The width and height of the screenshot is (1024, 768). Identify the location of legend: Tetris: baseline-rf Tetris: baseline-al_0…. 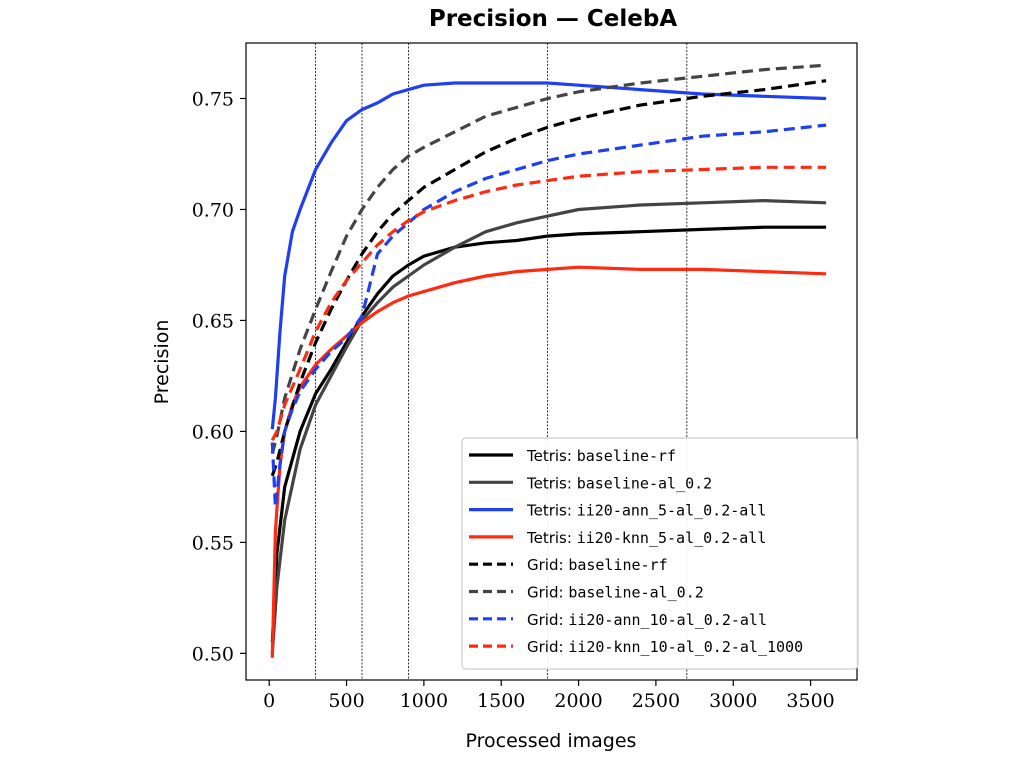
(660, 553).